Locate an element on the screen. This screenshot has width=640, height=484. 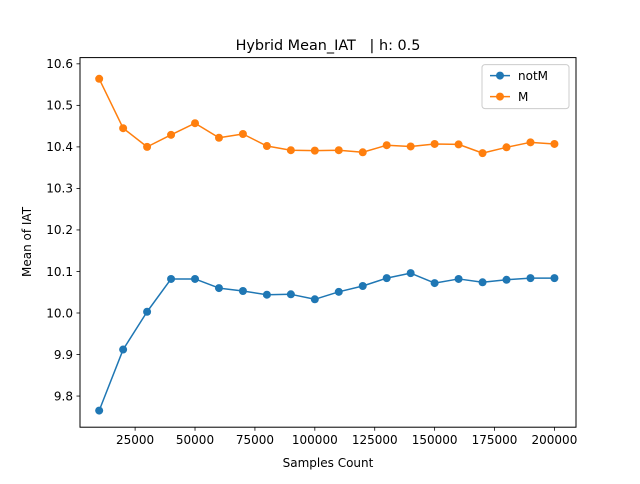
x-tick-label: 75000 is located at coordinates (255, 440).